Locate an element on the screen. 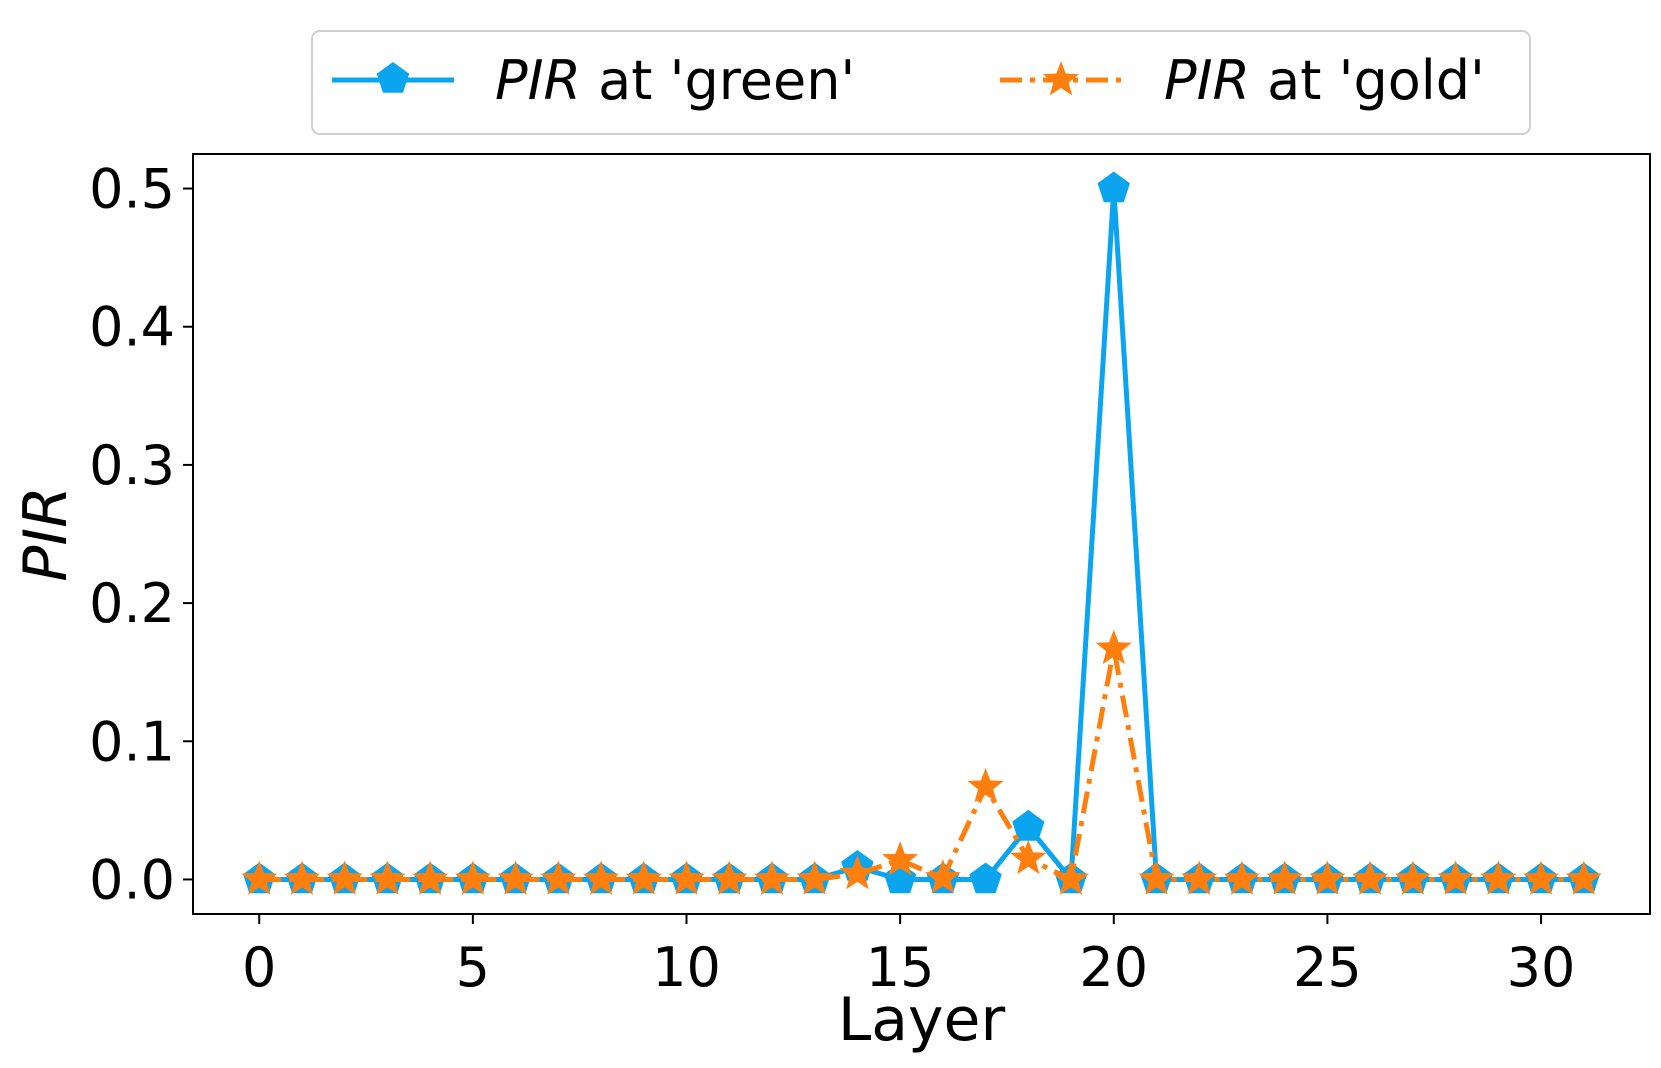 The image size is (1661, 1068). legend-box is located at coordinates (921, 82).